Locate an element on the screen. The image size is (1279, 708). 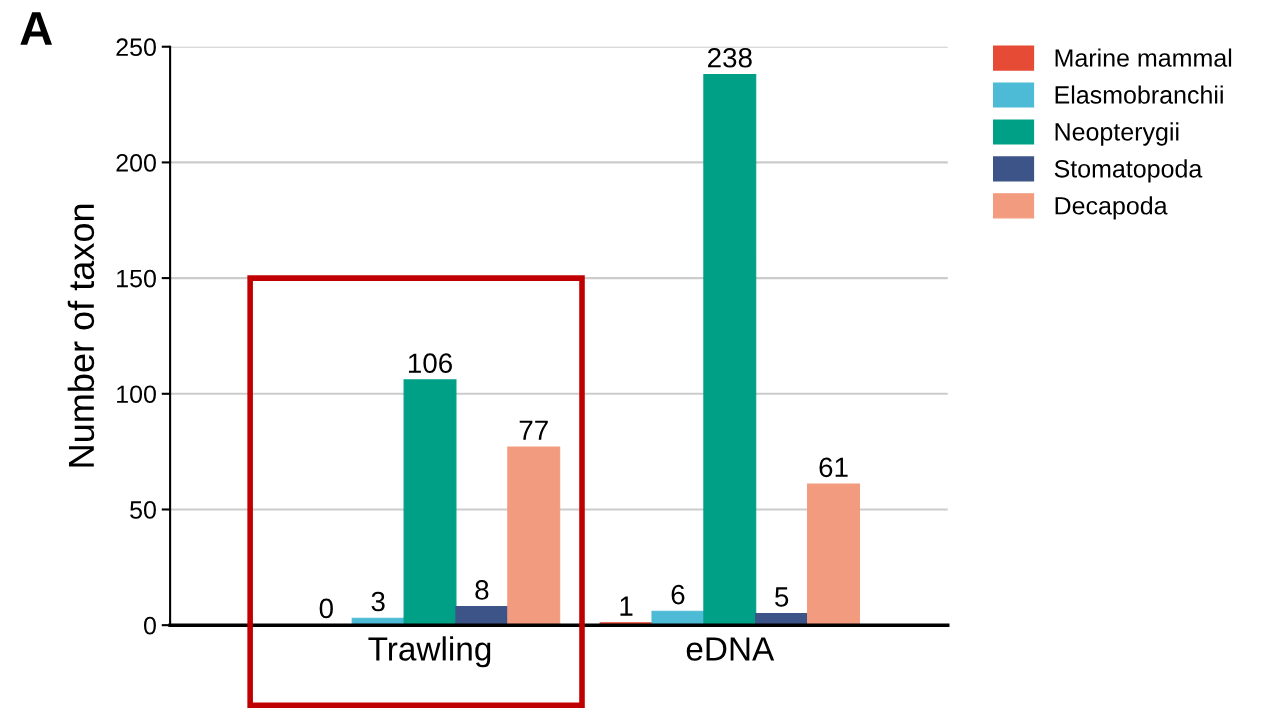
x-tick-label: eDNA is located at coordinates (730, 649).